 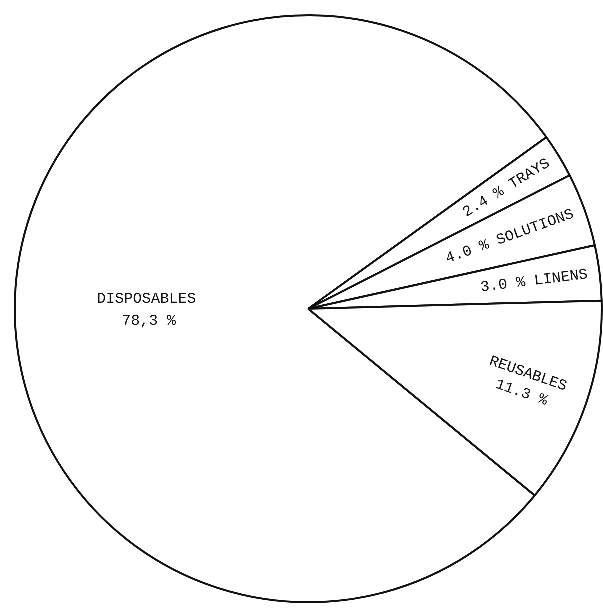 What do you see at coordinates (146, 299) in the screenshot?
I see `slice-label: DISPOSABLES` at bounding box center [146, 299].